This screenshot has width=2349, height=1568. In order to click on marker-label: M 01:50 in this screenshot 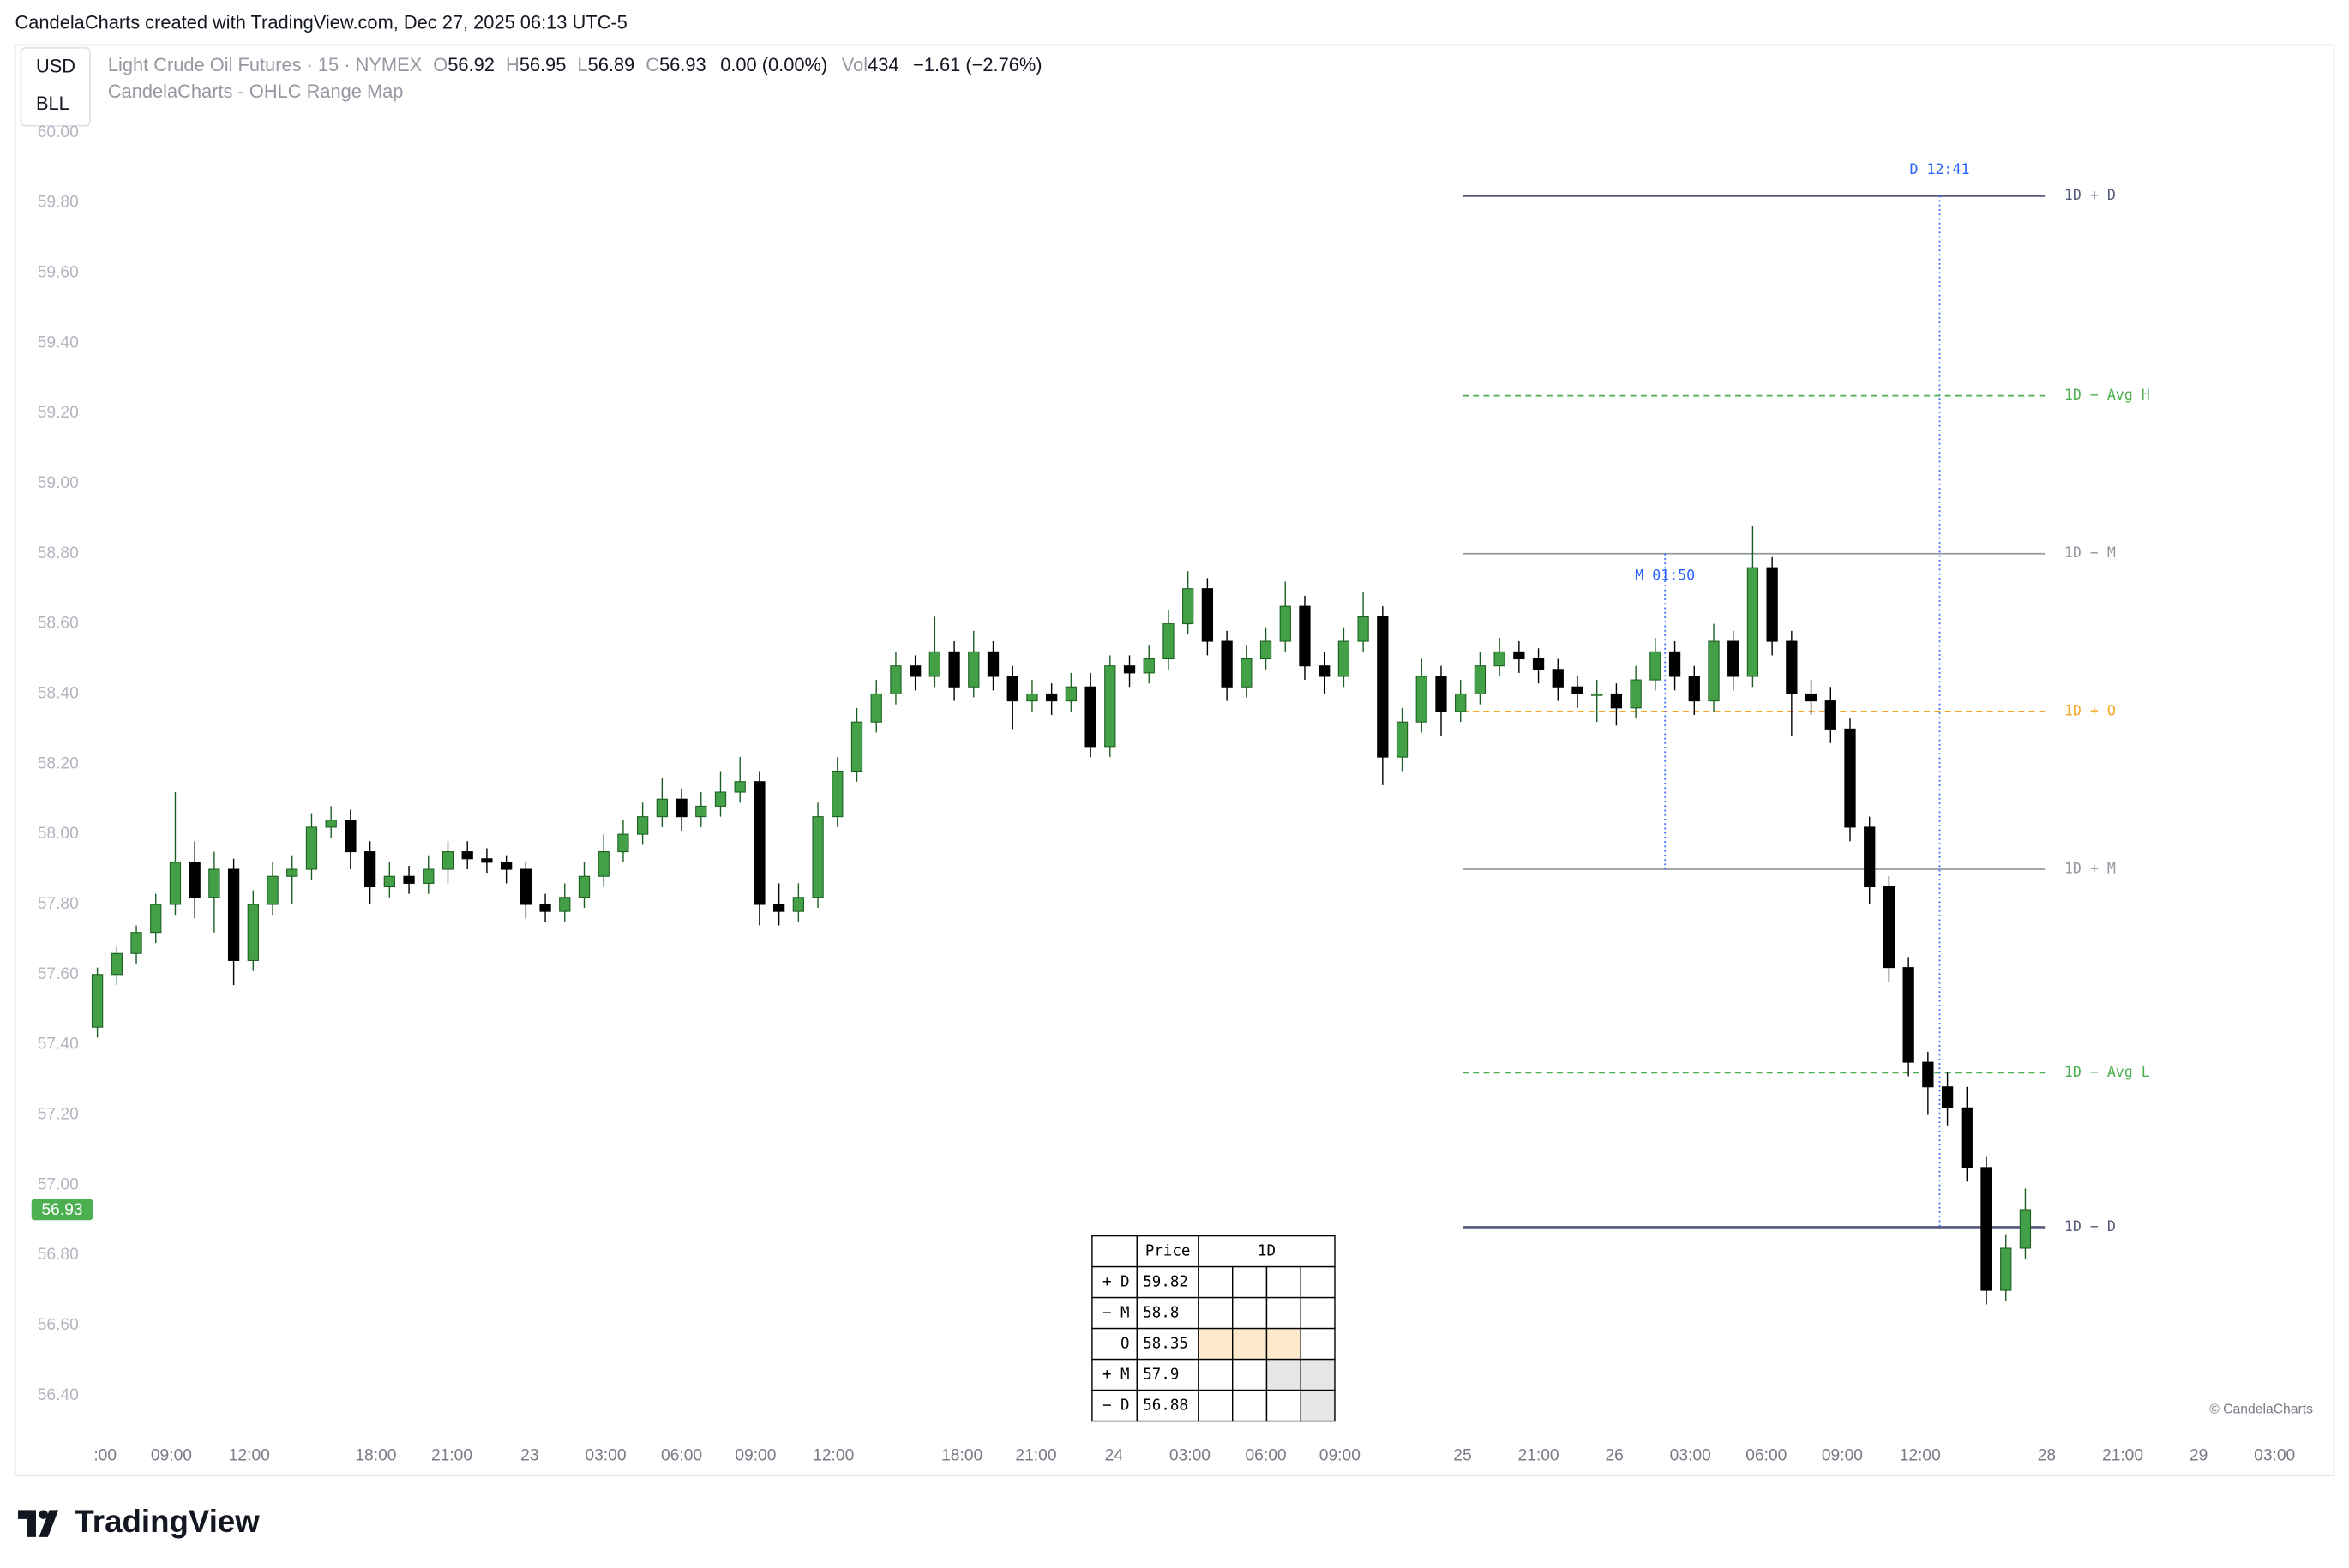, I will do `click(1665, 575)`.